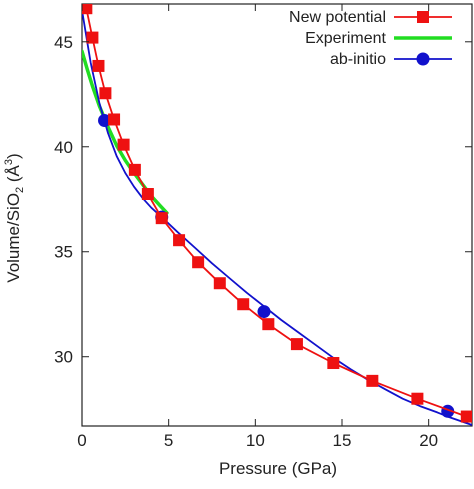  What do you see at coordinates (20, 190) in the screenshot?
I see `y-axis-label-sub: 2` at bounding box center [20, 190].